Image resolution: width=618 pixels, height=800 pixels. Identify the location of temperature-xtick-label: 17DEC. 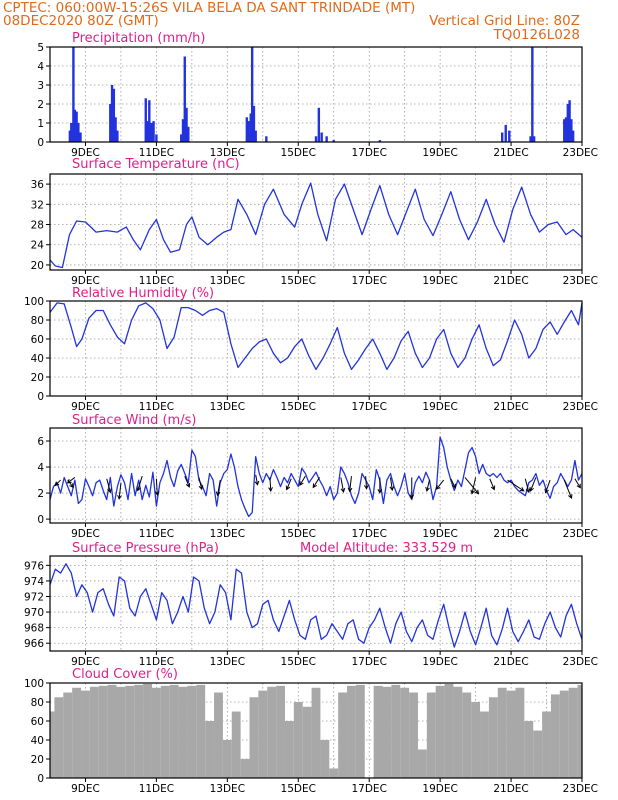
(368, 281).